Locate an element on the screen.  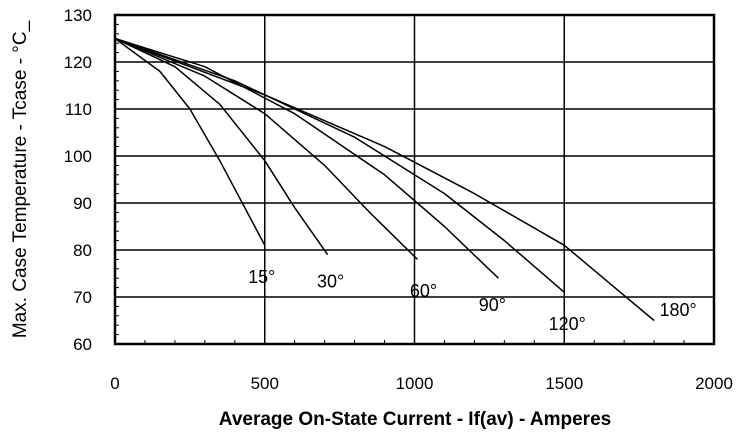
x-tick-labels: 0 500 1000 1500 2000 is located at coordinates (421, 383).